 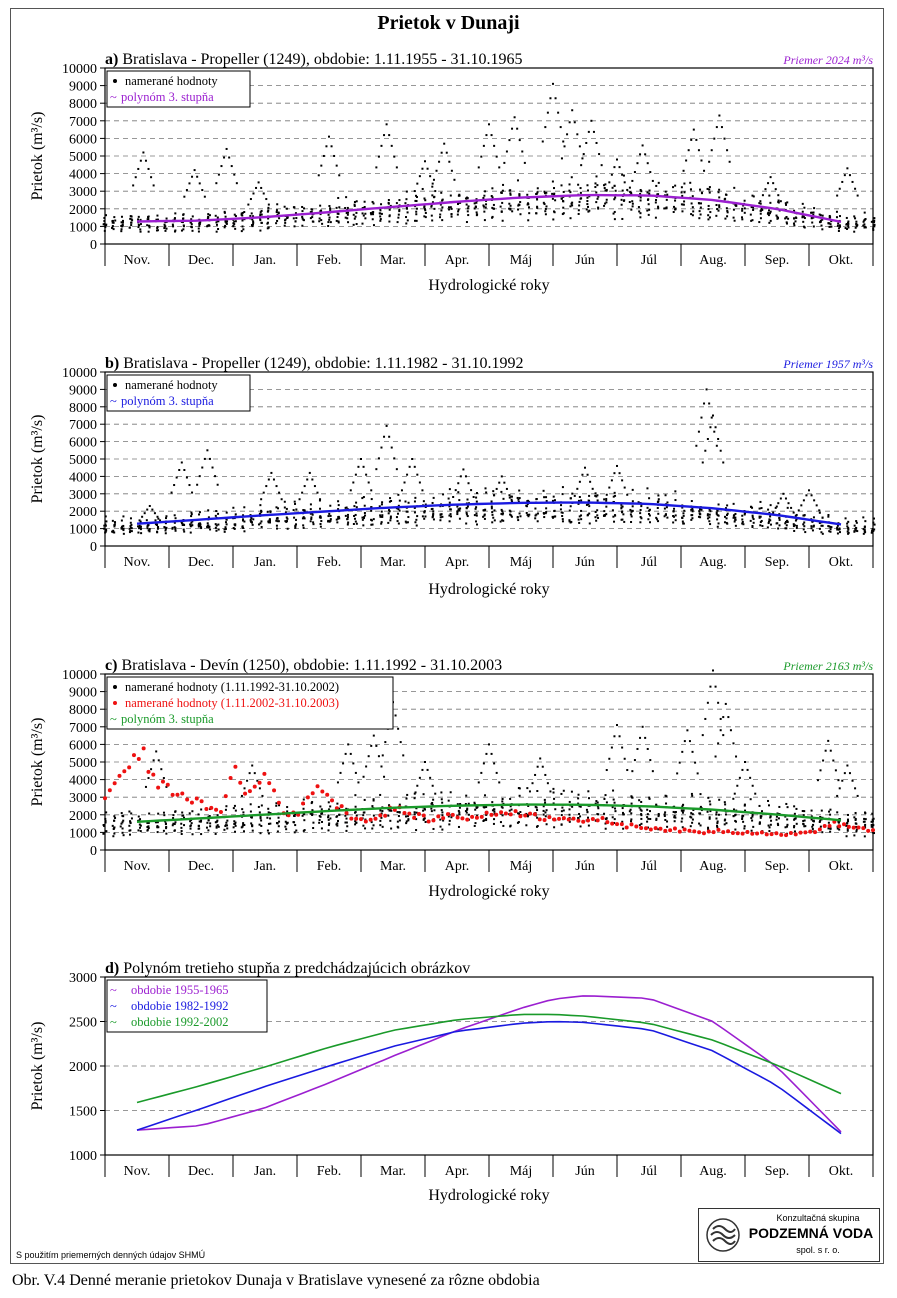 What do you see at coordinates (83, 443) in the screenshot?
I see `y-tick-label: 6000` at bounding box center [83, 443].